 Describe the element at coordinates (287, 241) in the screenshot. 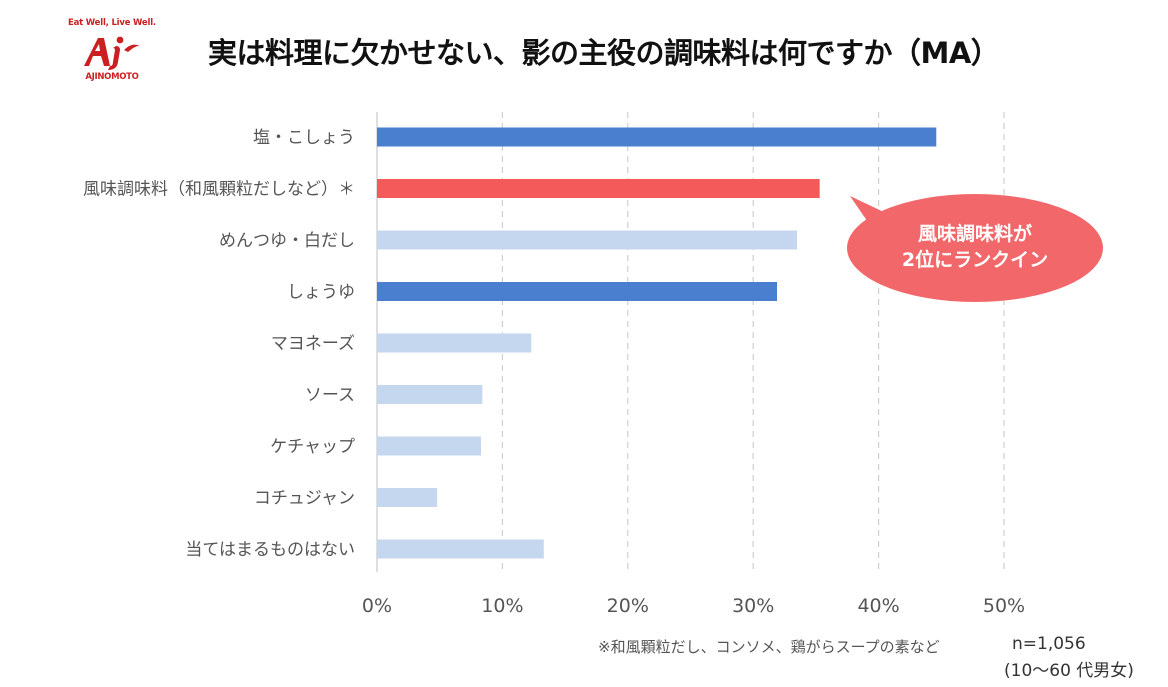

I see `category-label: めんつゆ・白だし` at that location.